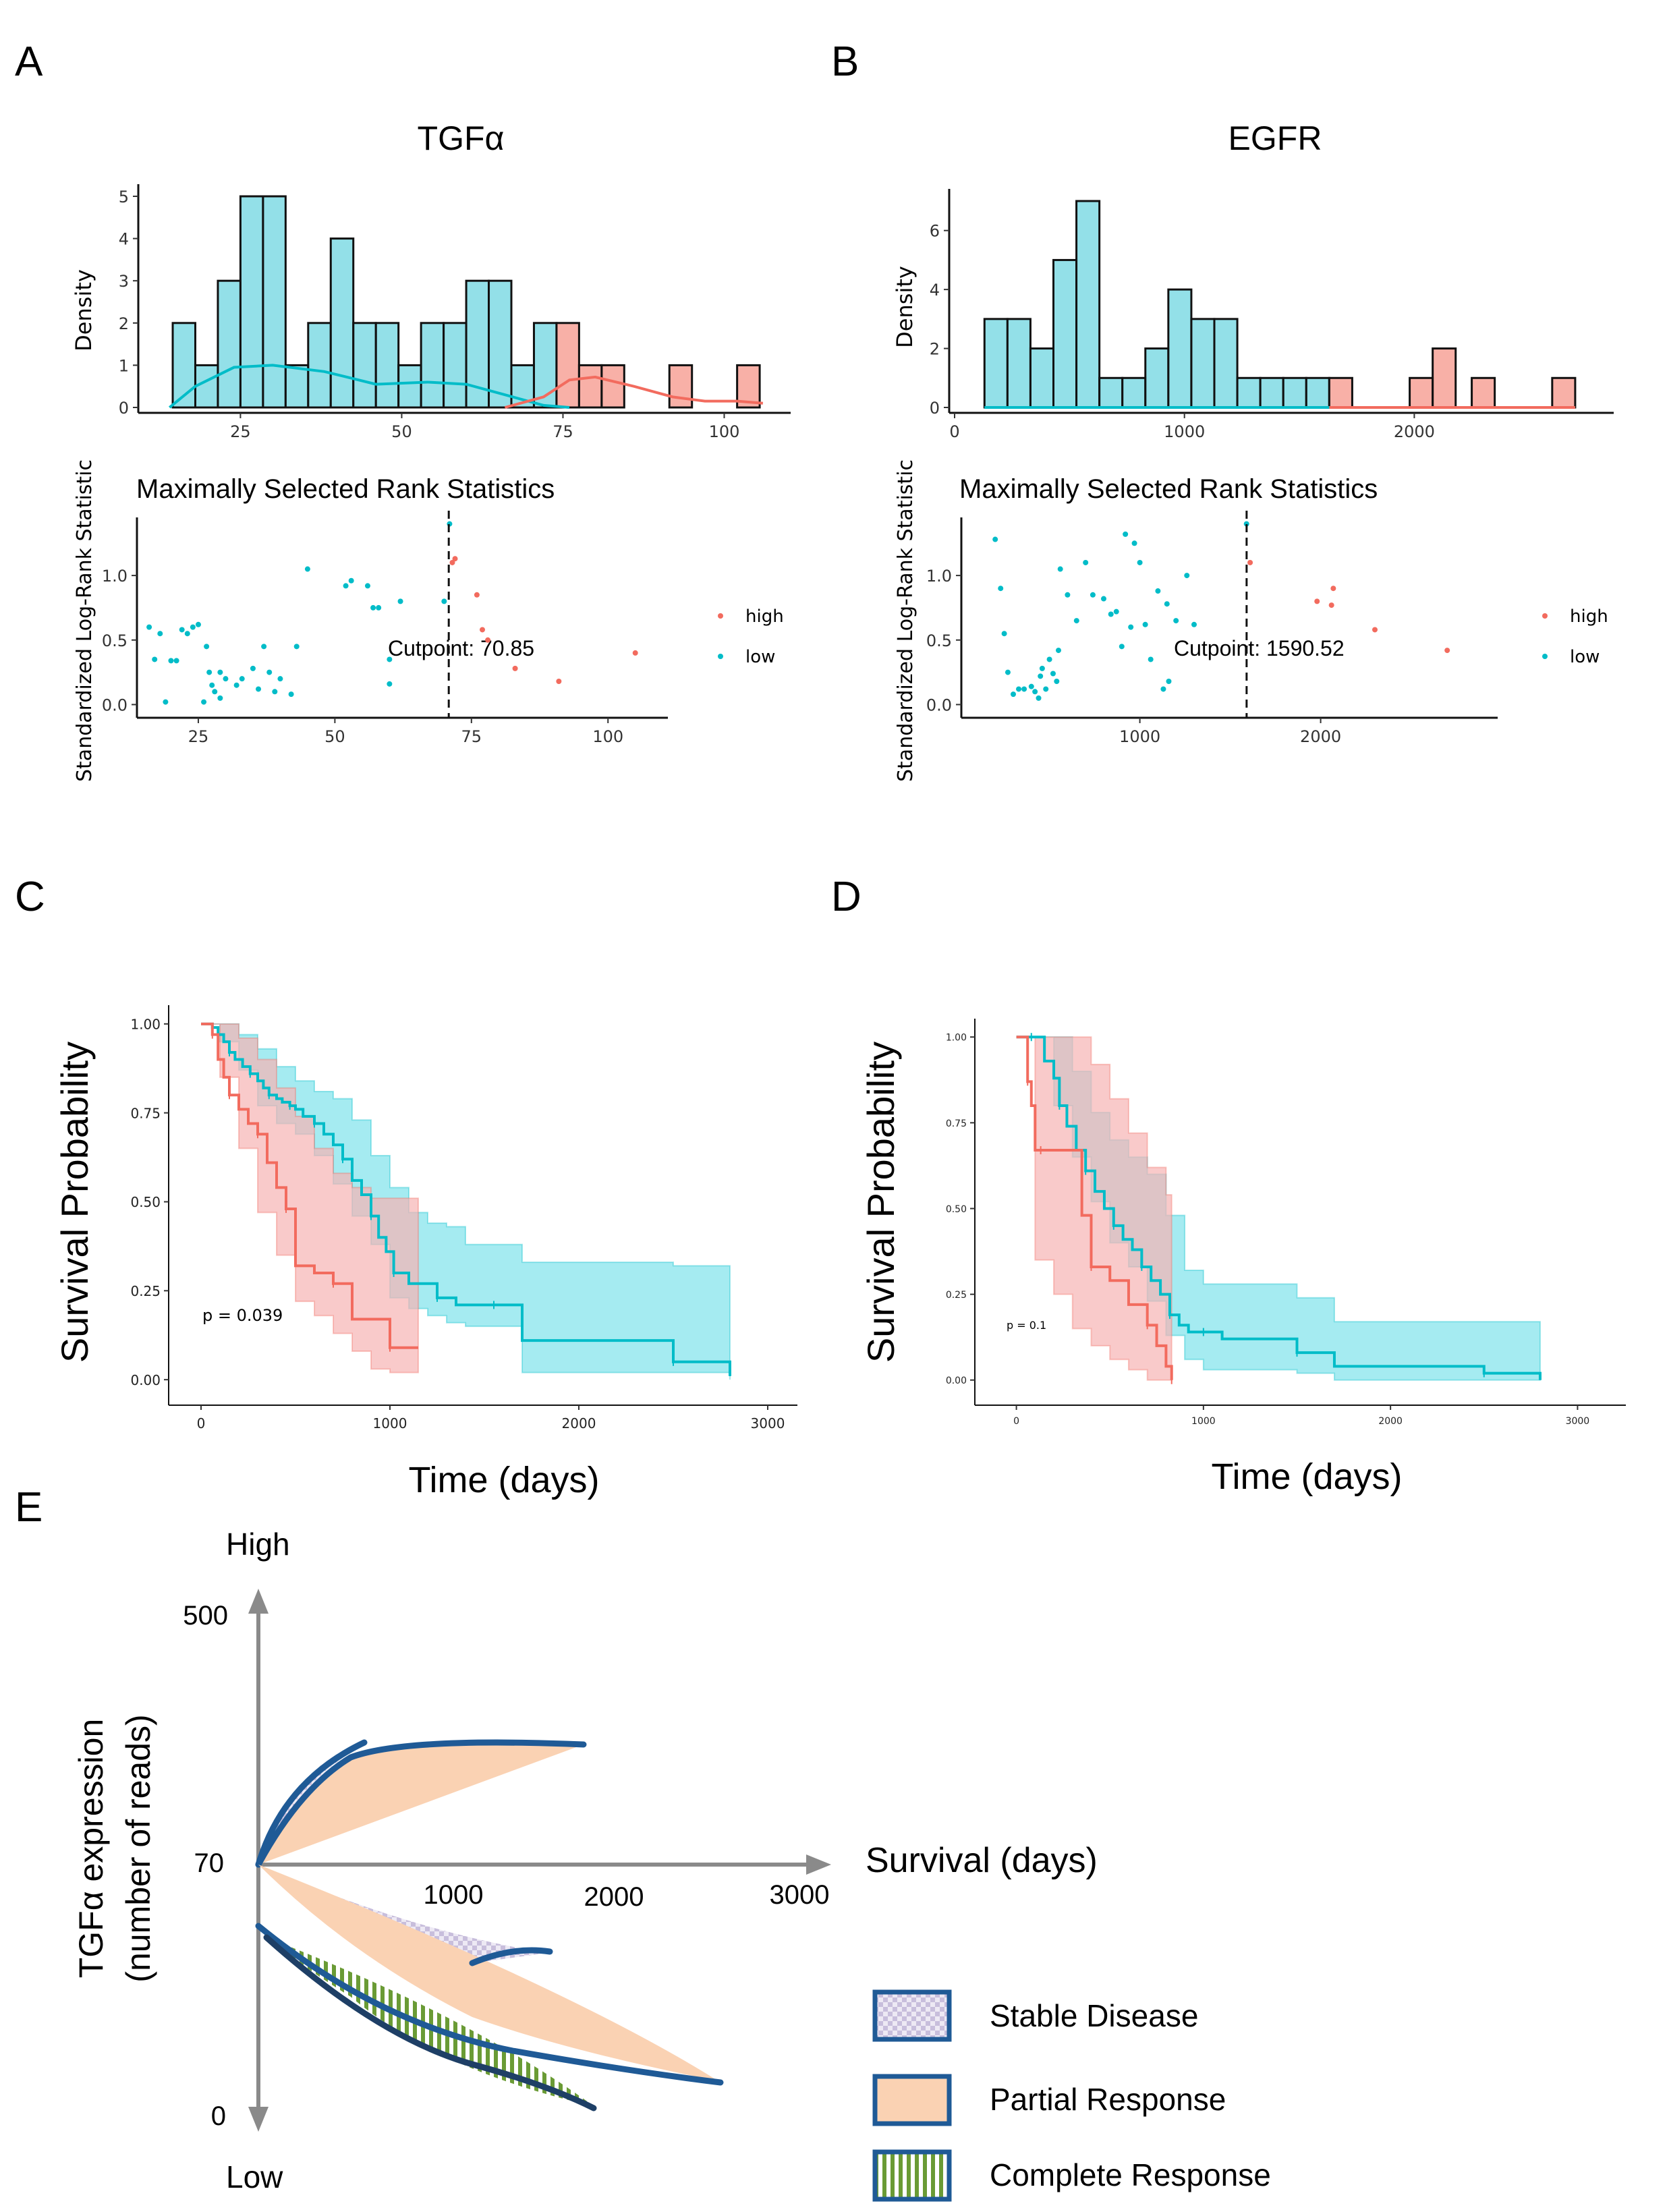 This screenshot has height=2212, width=1667. I want to click on complete-response-region, so click(430, 2021).